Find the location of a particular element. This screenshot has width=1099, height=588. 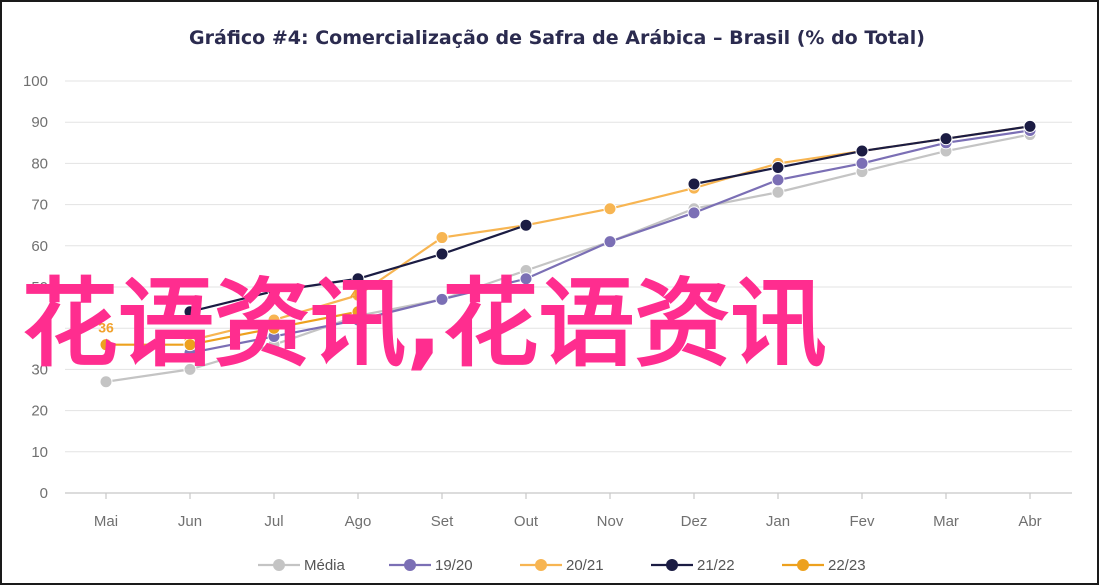

x-tick-label: Fev is located at coordinates (862, 521).